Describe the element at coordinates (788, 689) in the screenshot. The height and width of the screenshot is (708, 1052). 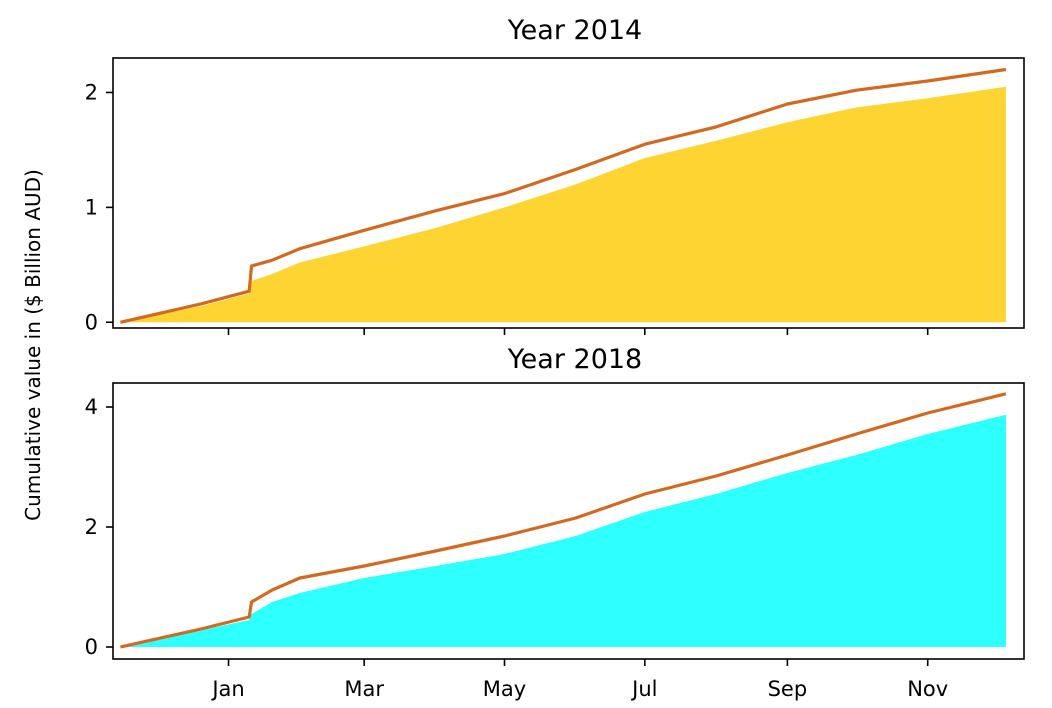
I see `x-tick-label: Sep` at that location.